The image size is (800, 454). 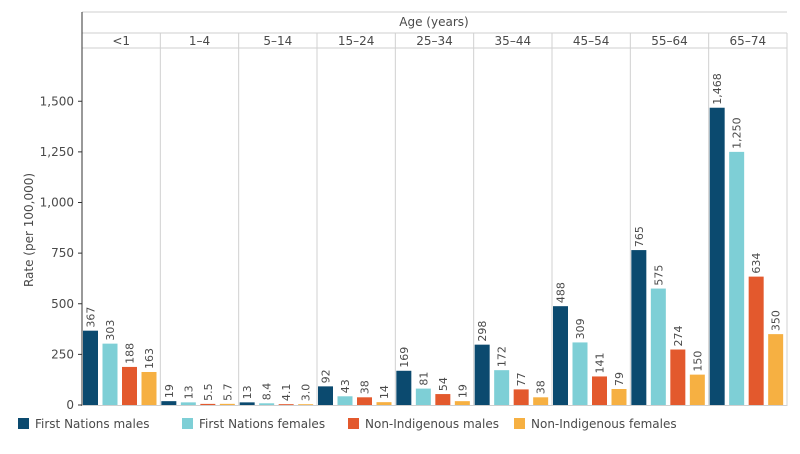 What do you see at coordinates (432, 424) in the screenshot?
I see `legend-label: Non-Indigenous males` at bounding box center [432, 424].